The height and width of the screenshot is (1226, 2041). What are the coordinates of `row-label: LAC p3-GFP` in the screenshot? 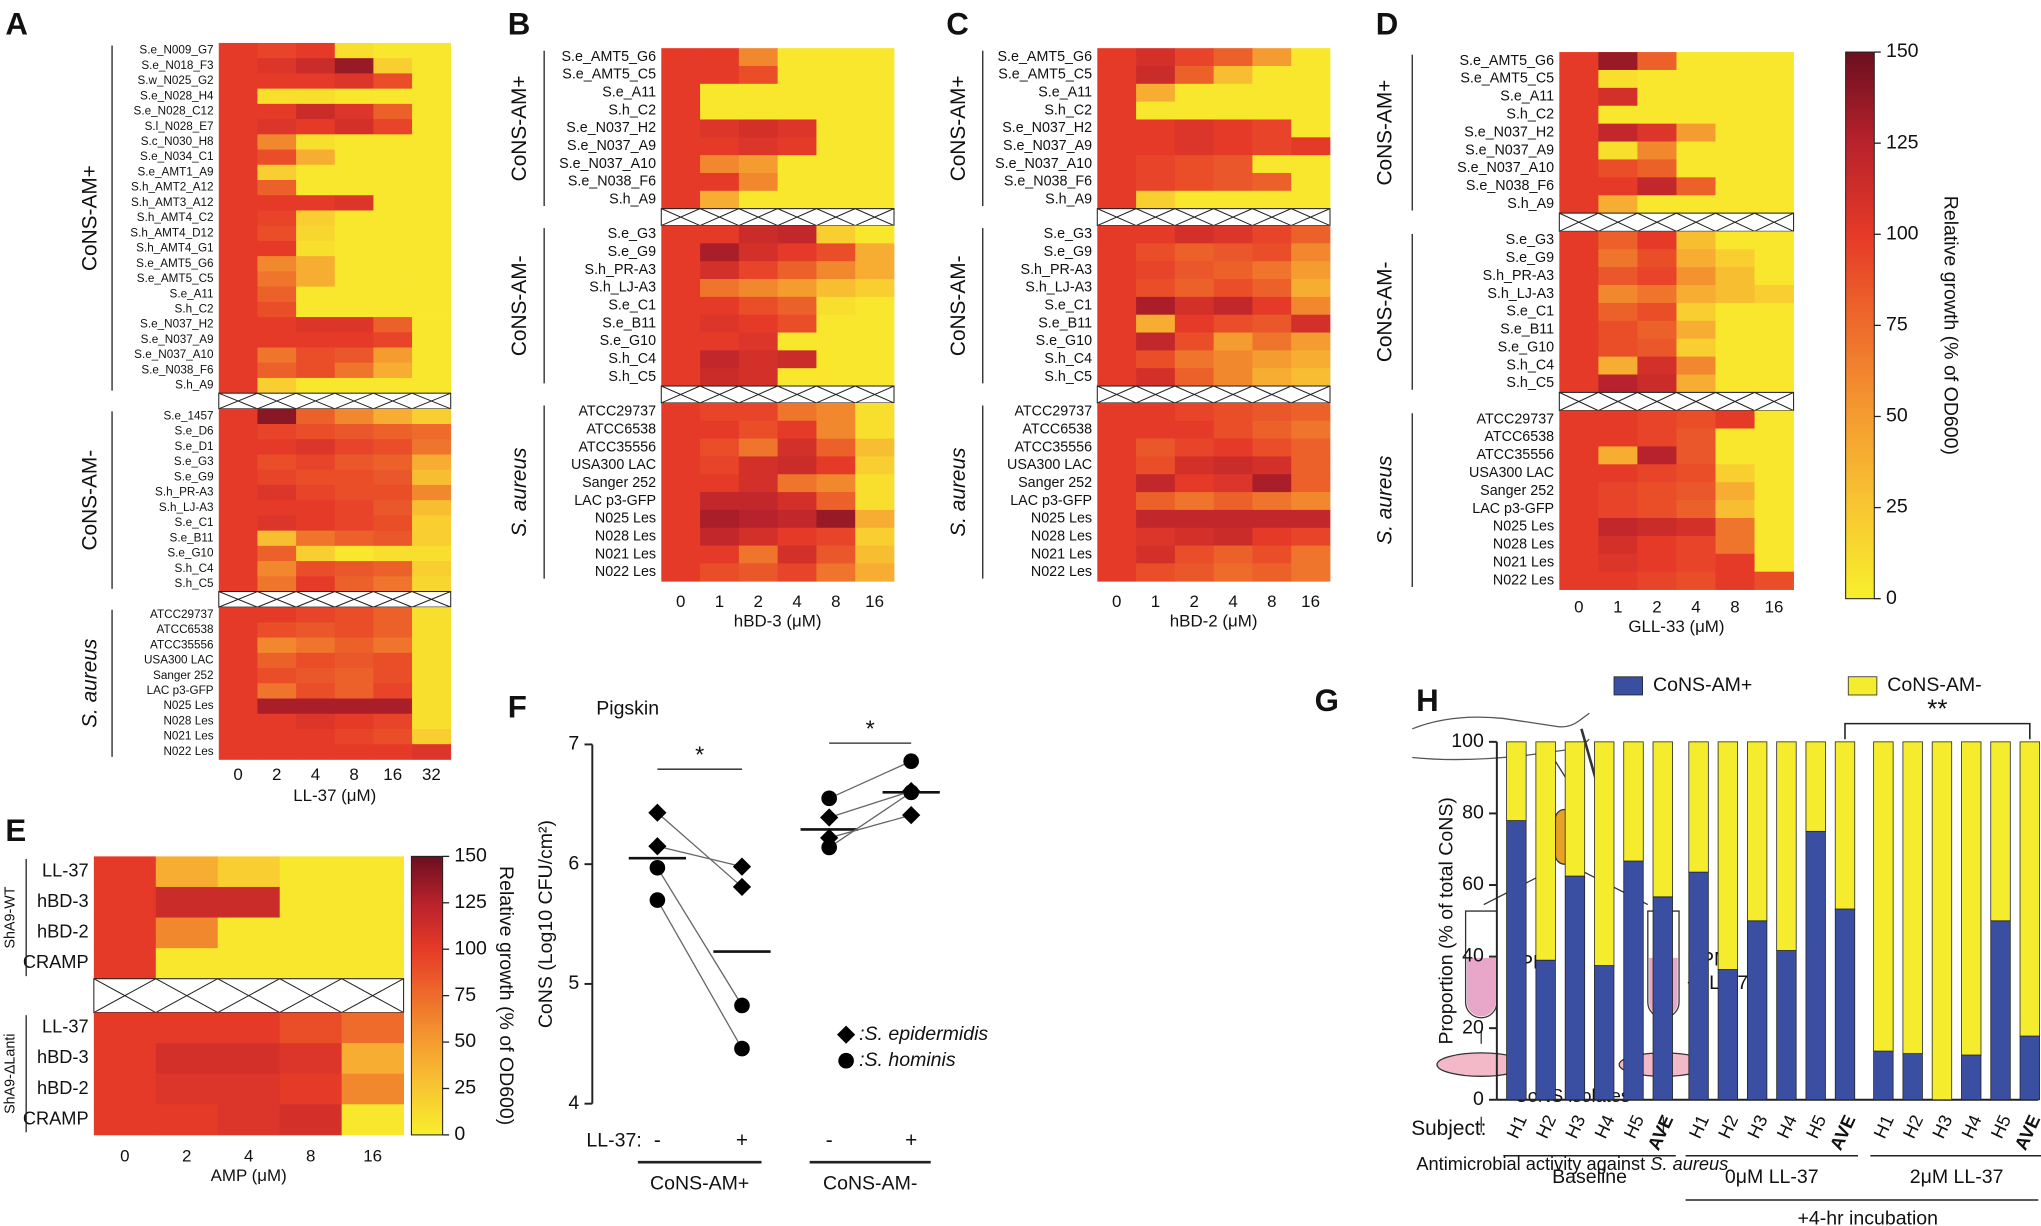 It's located at (1051, 501).